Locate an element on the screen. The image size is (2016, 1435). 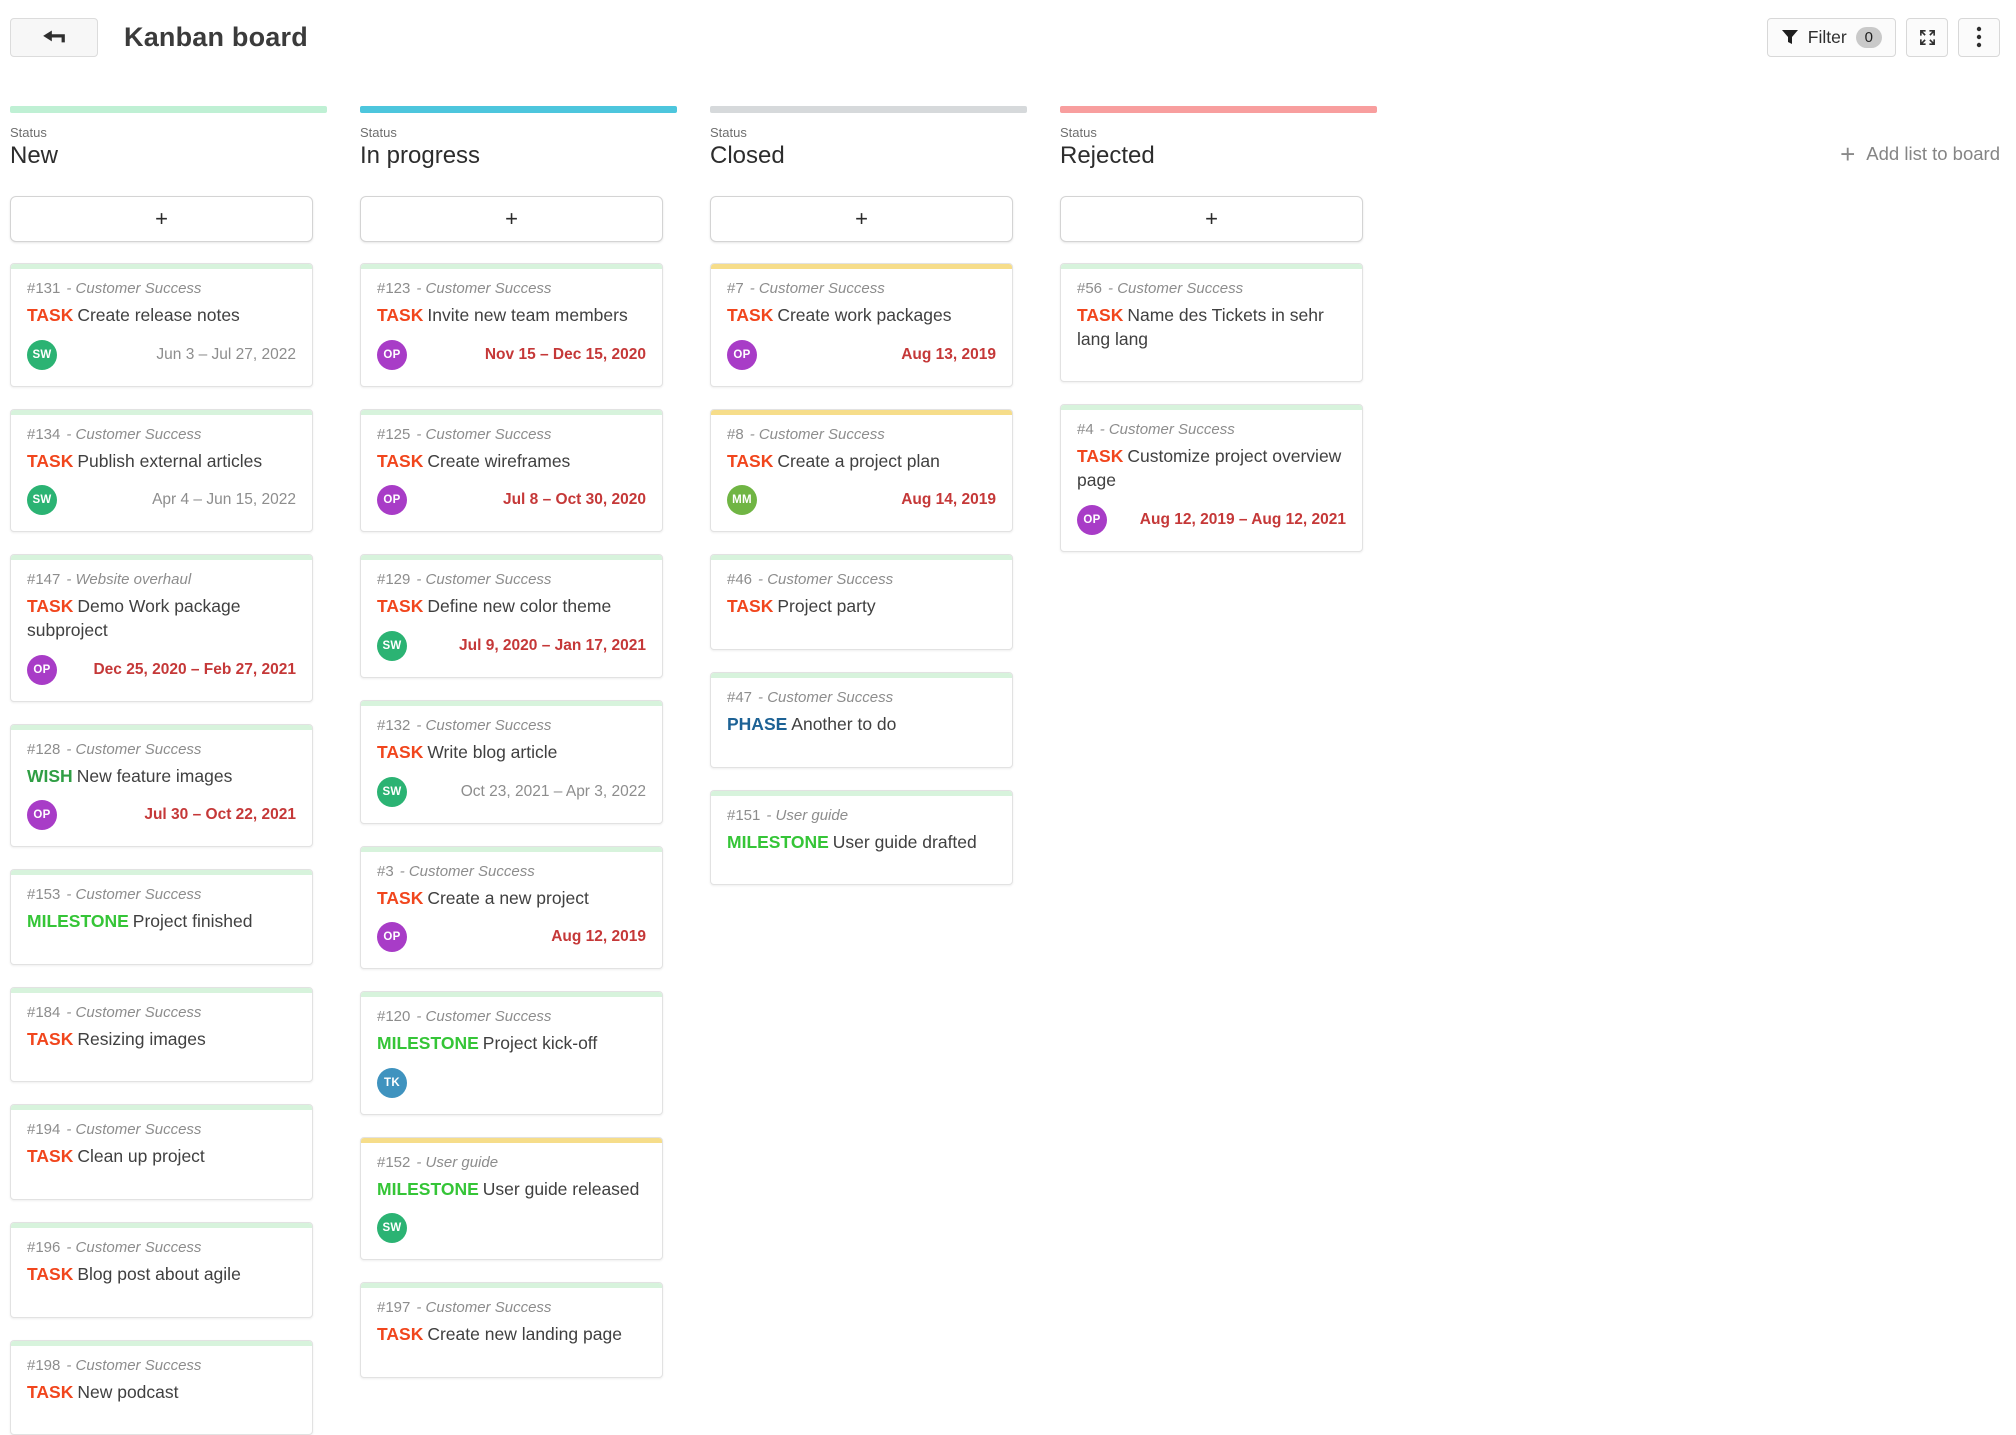
card-footer: SW is located at coordinates (511, 1228).